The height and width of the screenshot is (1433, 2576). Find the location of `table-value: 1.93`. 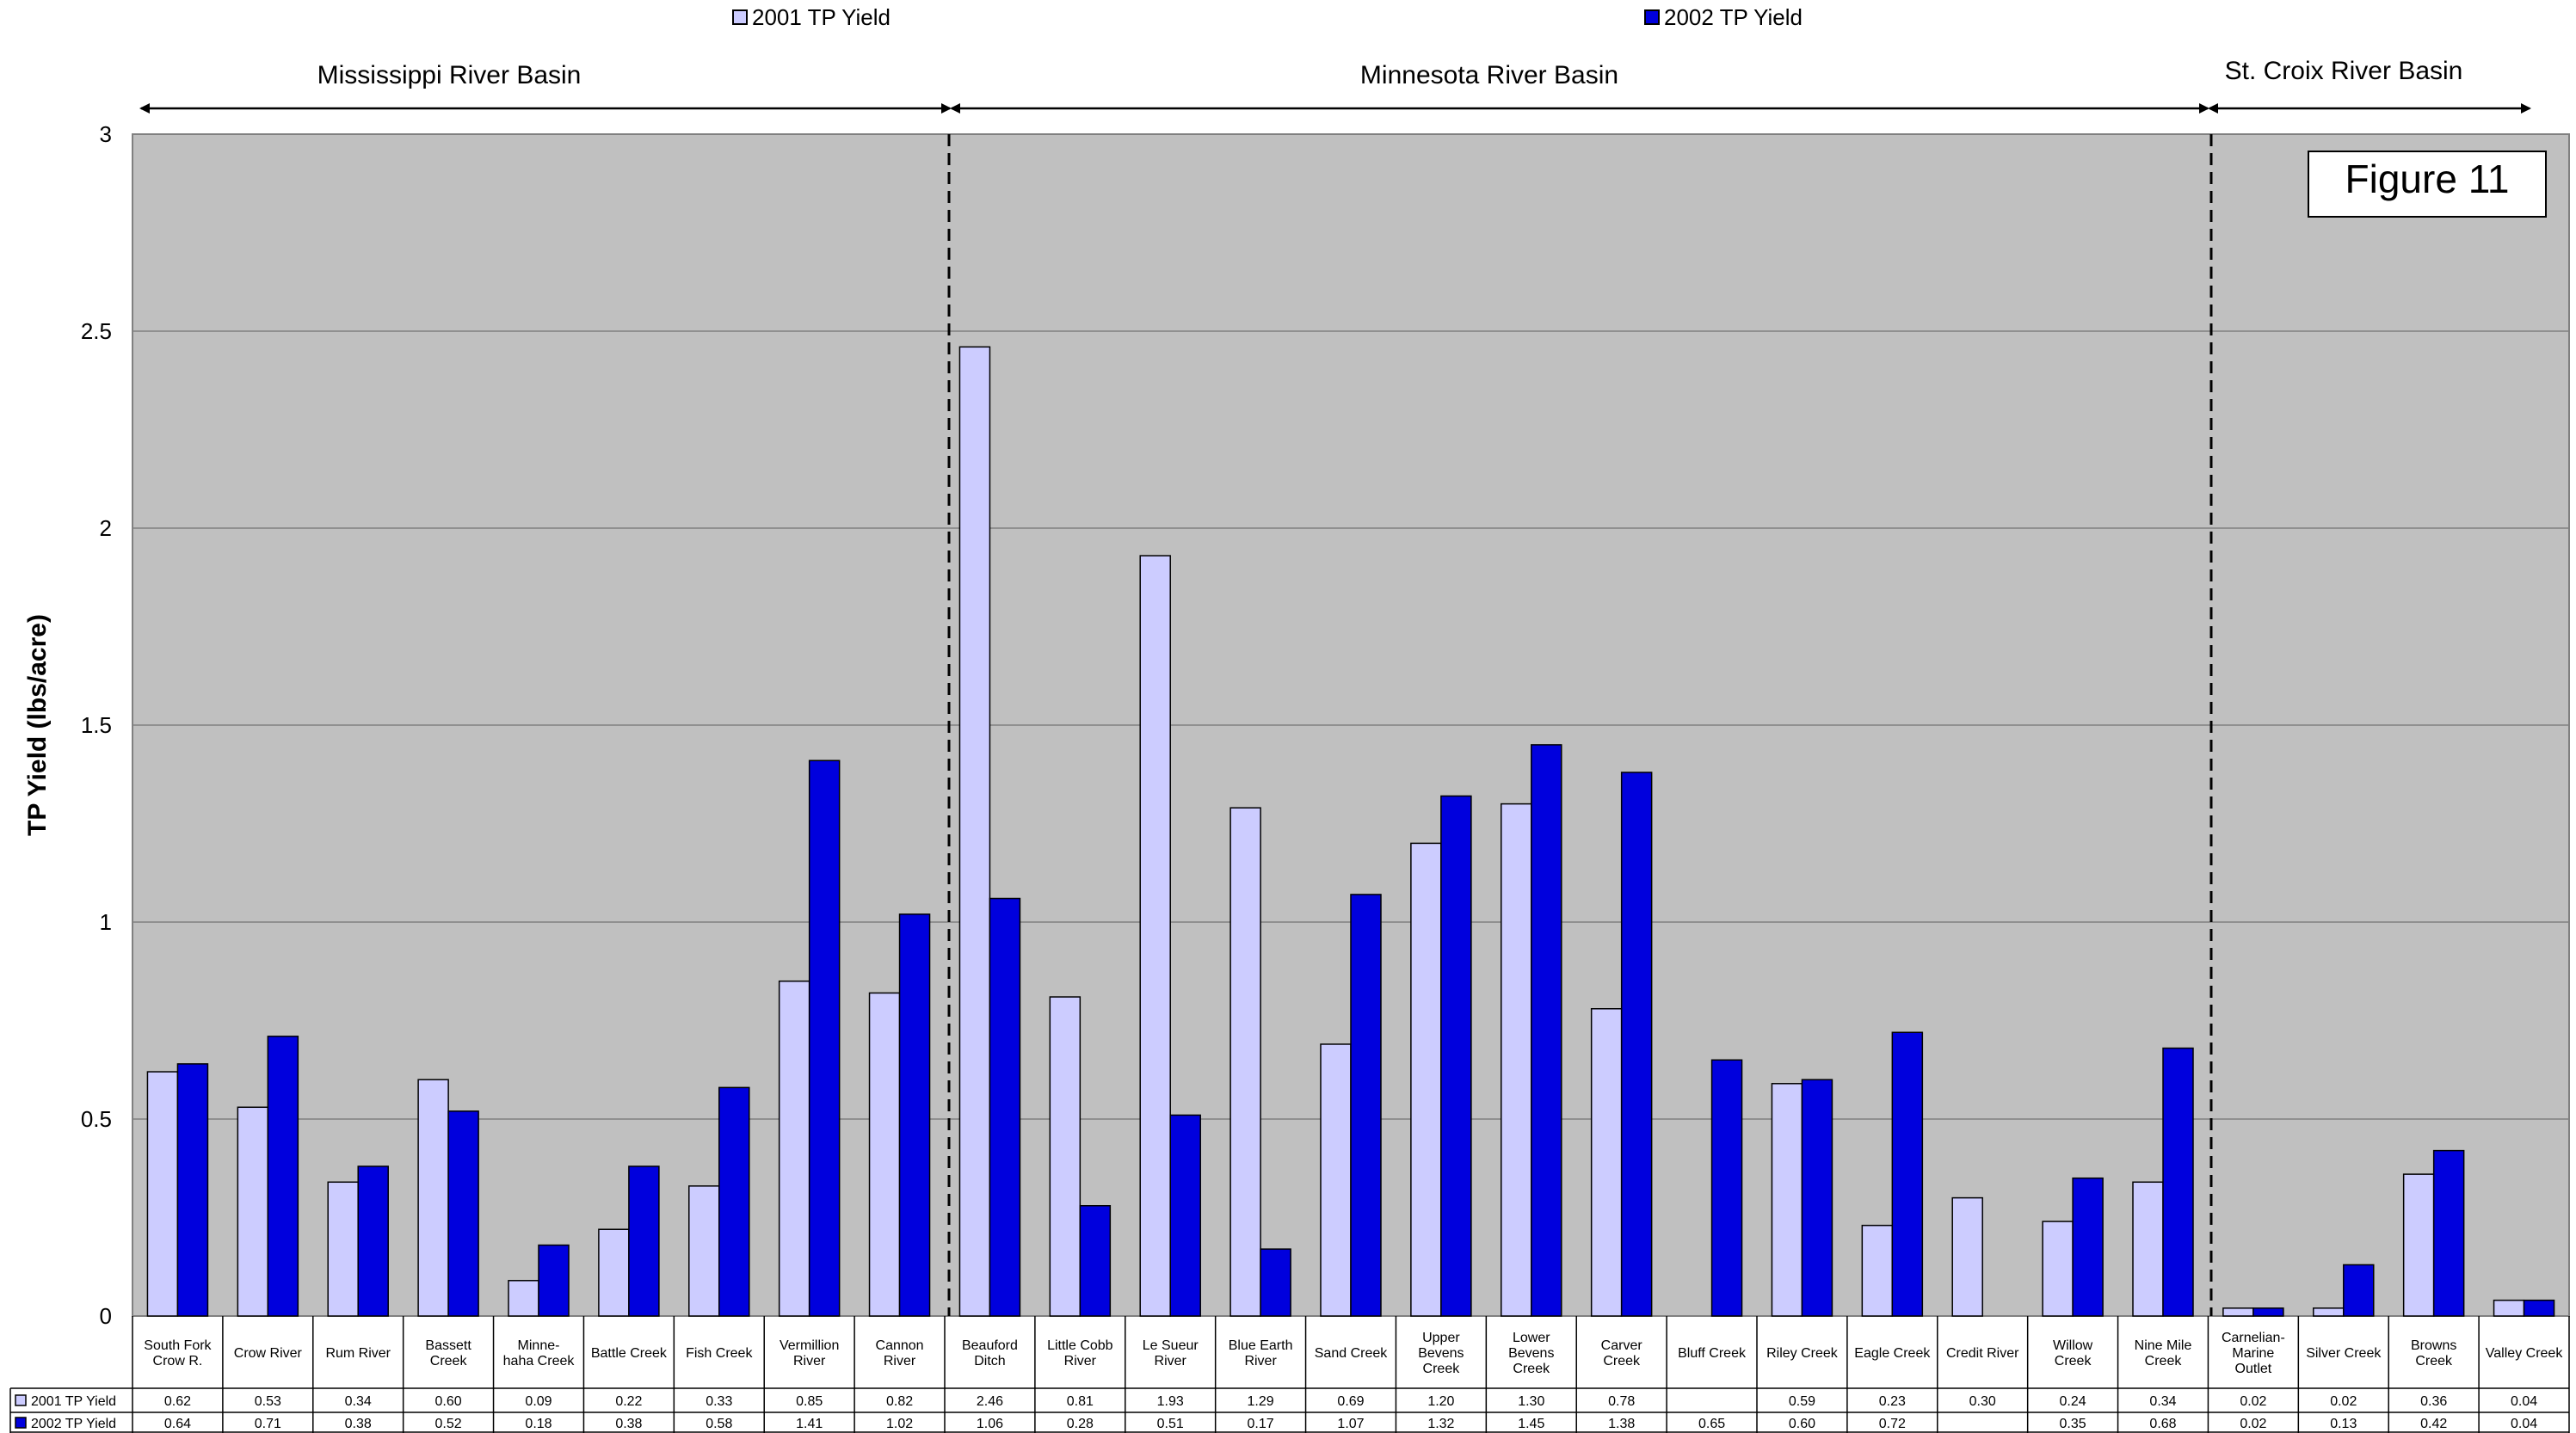

table-value: 1.93 is located at coordinates (1170, 1401).